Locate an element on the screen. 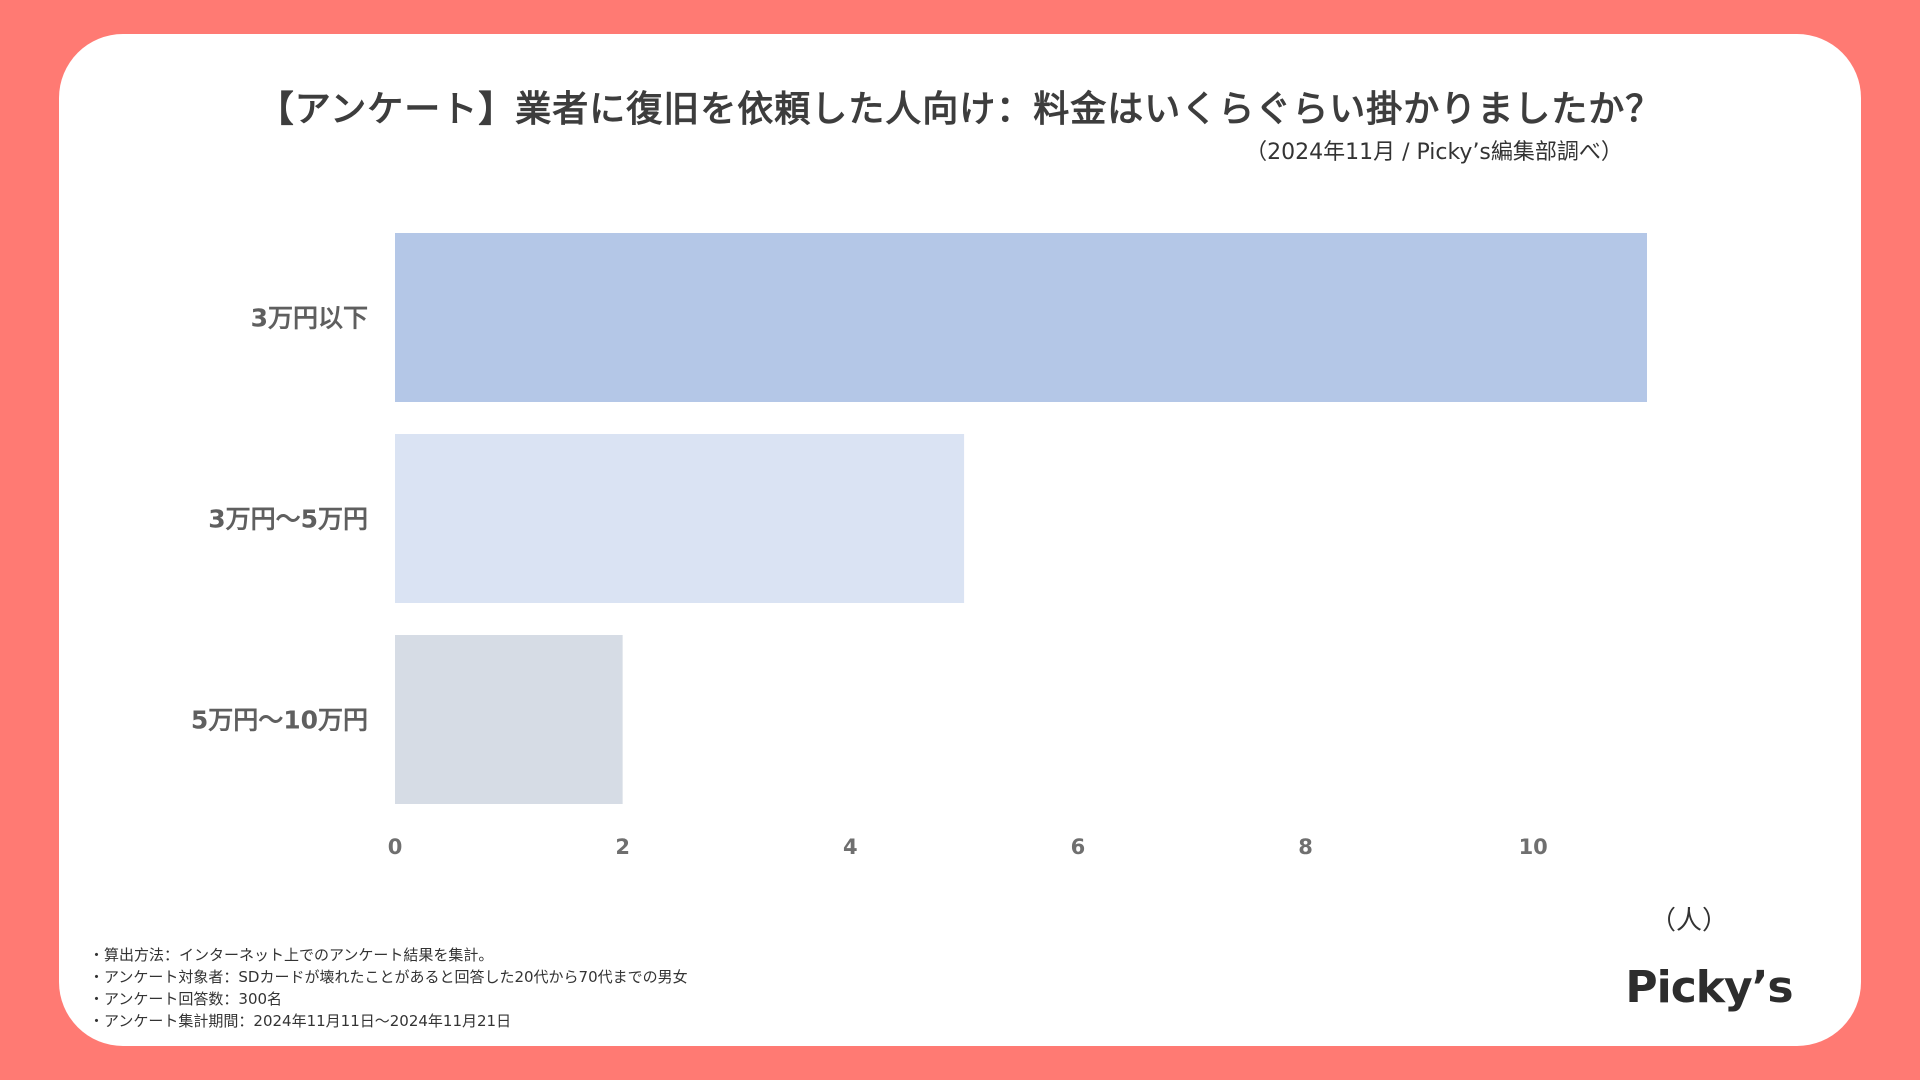 Image resolution: width=1920 pixels, height=1080 pixels. x-tick-label: 8 is located at coordinates (1305, 847).